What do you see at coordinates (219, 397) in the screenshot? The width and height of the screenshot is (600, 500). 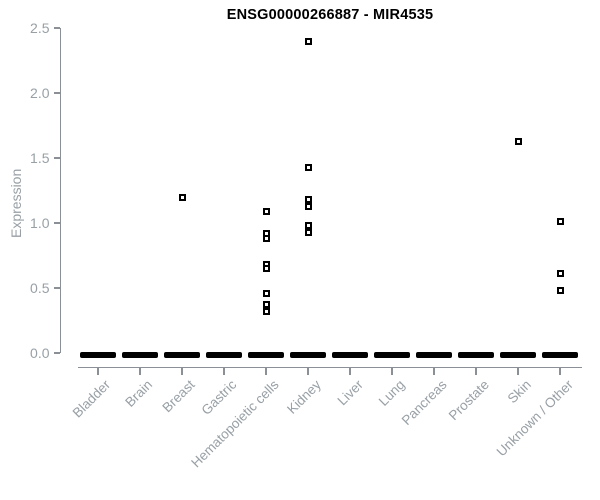 I see `x-category-label: Gastric` at bounding box center [219, 397].